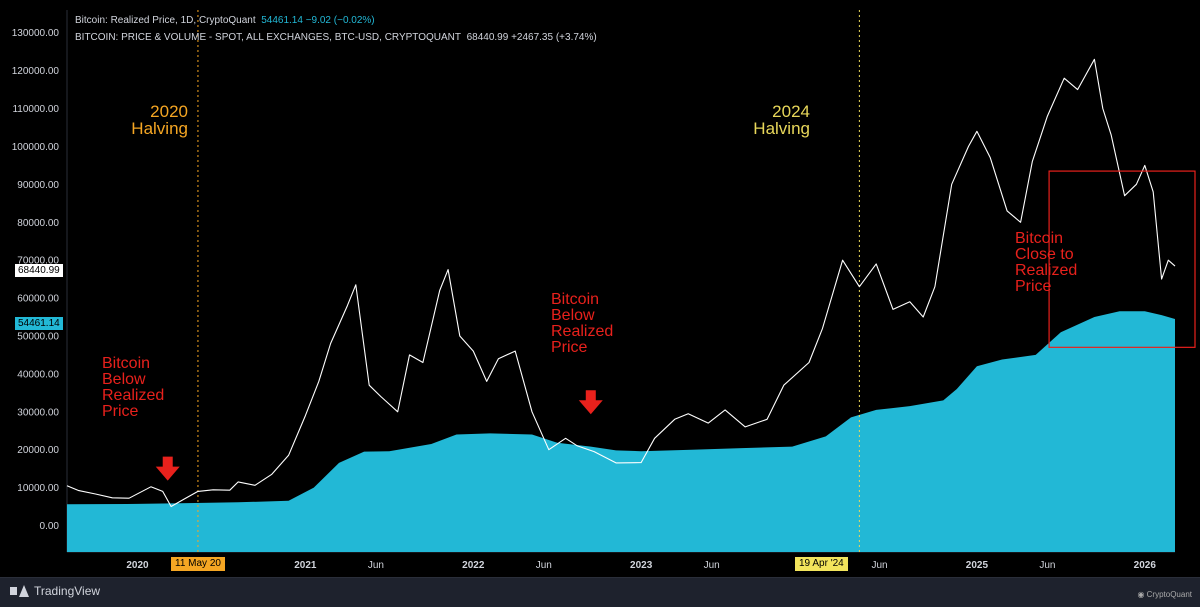 The height and width of the screenshot is (607, 1200). Describe the element at coordinates (39, 323) in the screenshot. I see `current-realized-tag: 54461.14` at that location.